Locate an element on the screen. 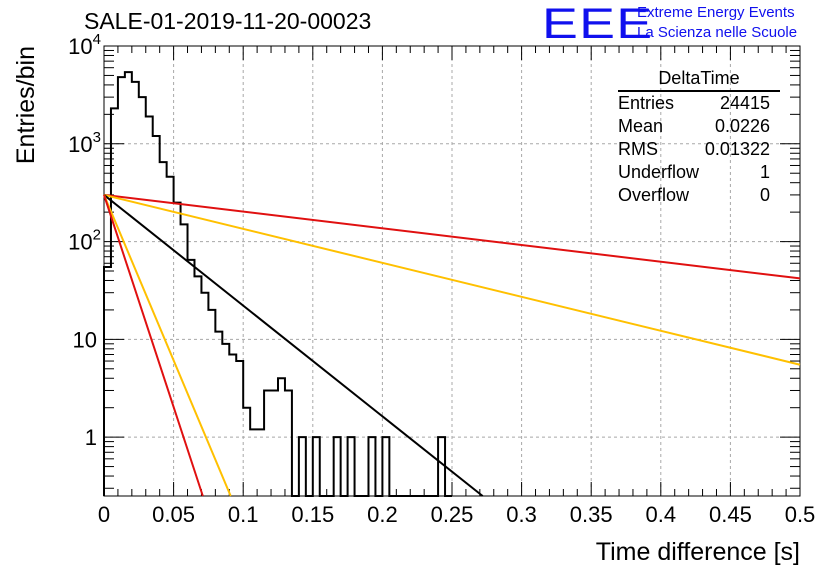  x-tick-labels: 0 0.05 0.1 0.15 0.2 0.25 0.3 0.35 0.4 0.45 0.5 is located at coordinates (456, 514).